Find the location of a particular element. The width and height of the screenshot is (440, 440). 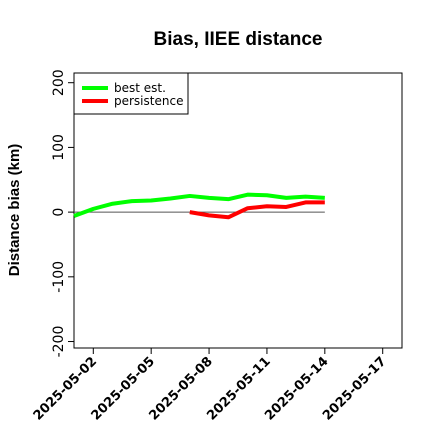

y-tick-label: -200 is located at coordinates (59, 342).